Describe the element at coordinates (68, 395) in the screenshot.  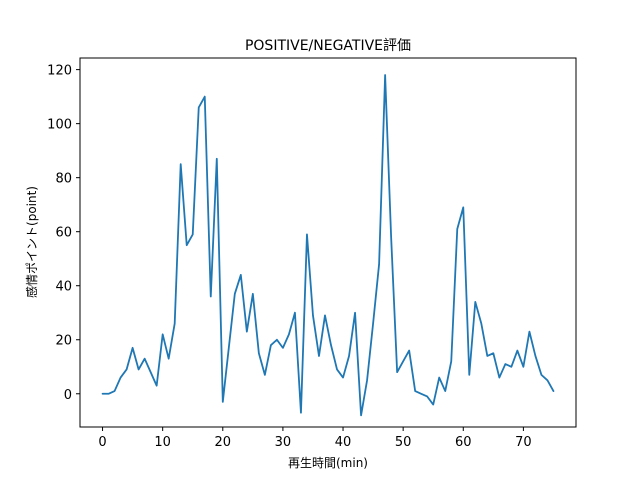
I see `y-tick-label: 0` at that location.